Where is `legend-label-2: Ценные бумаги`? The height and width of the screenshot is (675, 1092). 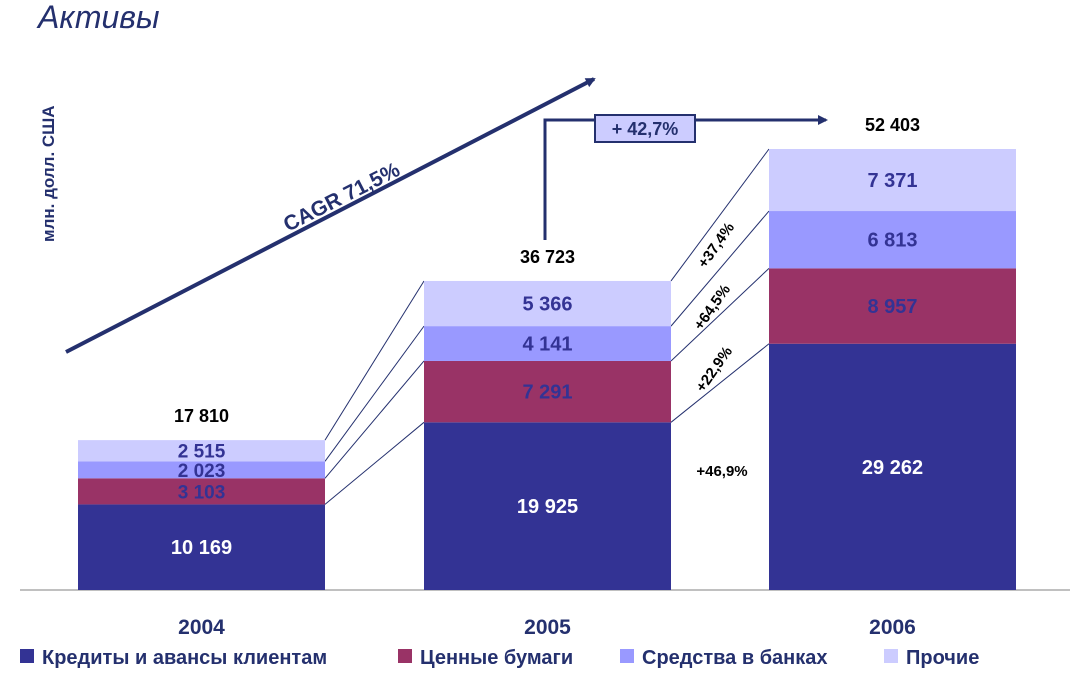
legend-label-2: Ценные бумаги is located at coordinates (496, 658).